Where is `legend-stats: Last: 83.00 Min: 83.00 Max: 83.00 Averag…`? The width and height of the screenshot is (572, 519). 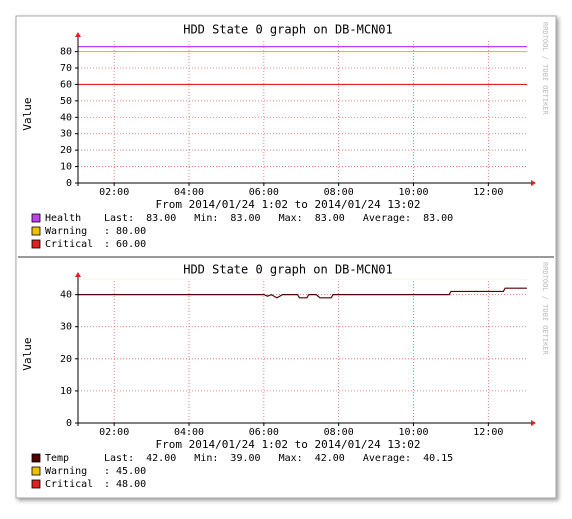
legend-stats: Last: 83.00 Min: 83.00 Max: 83.00 Averag… is located at coordinates (278, 218).